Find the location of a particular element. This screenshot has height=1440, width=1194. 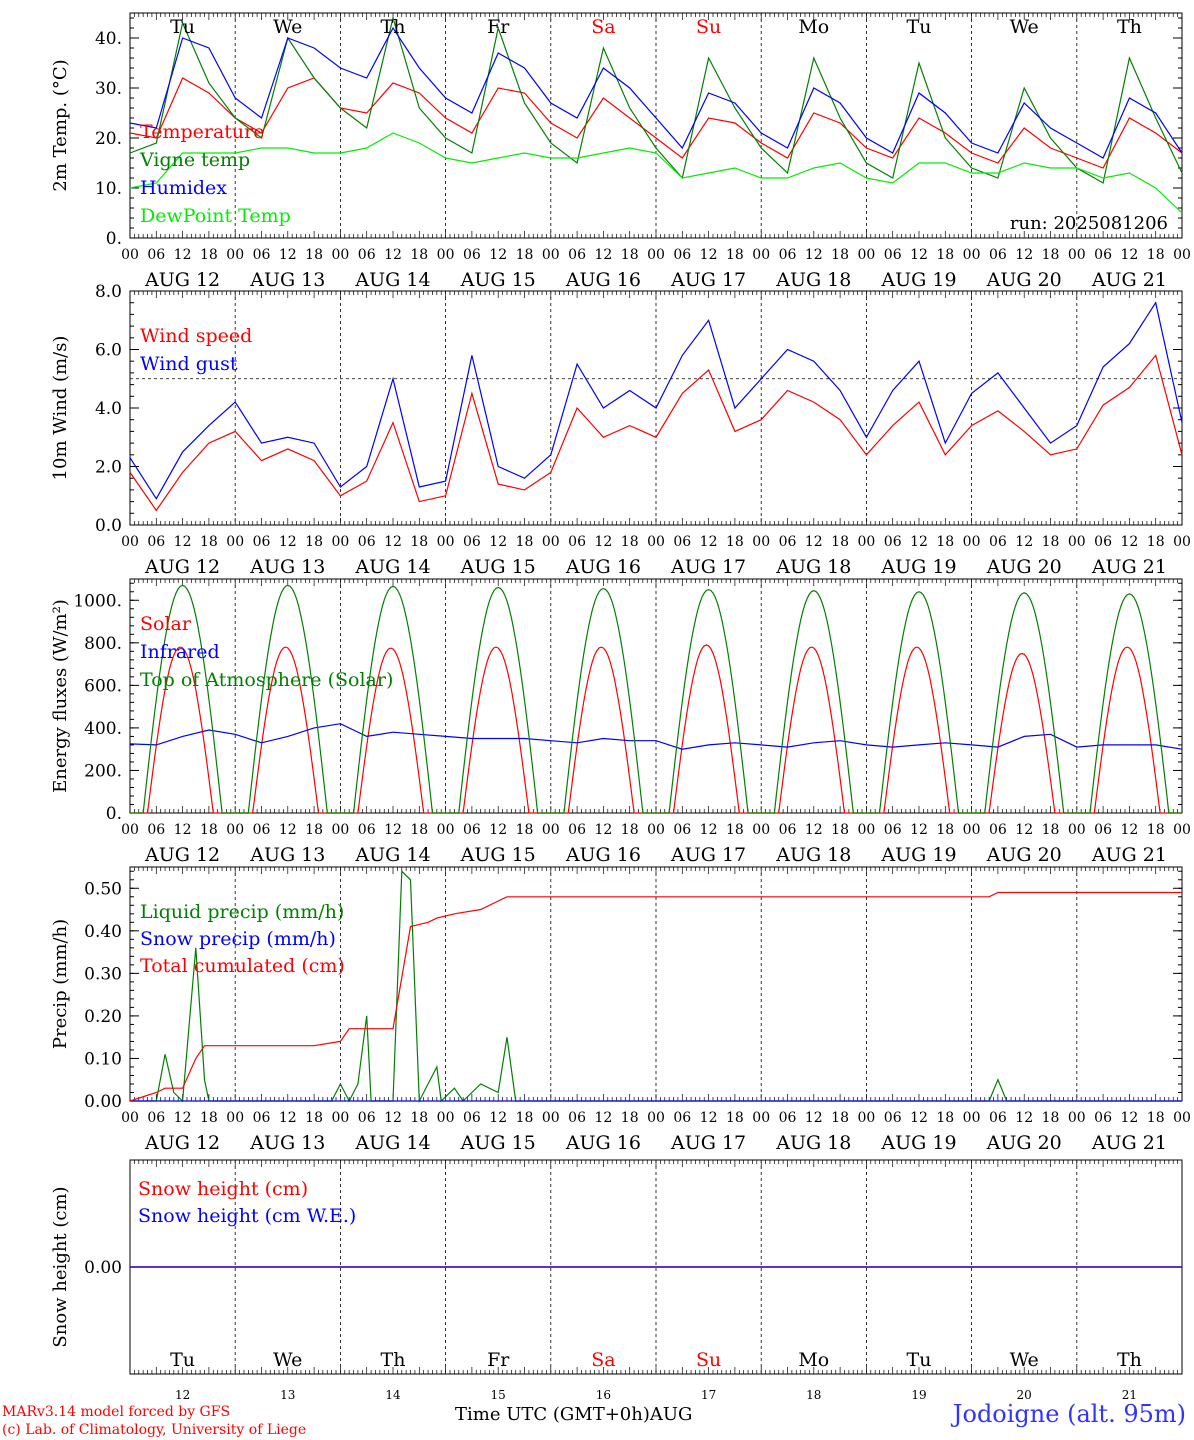

legend-entry: Liquid precip (mm/h) is located at coordinates (242, 912).